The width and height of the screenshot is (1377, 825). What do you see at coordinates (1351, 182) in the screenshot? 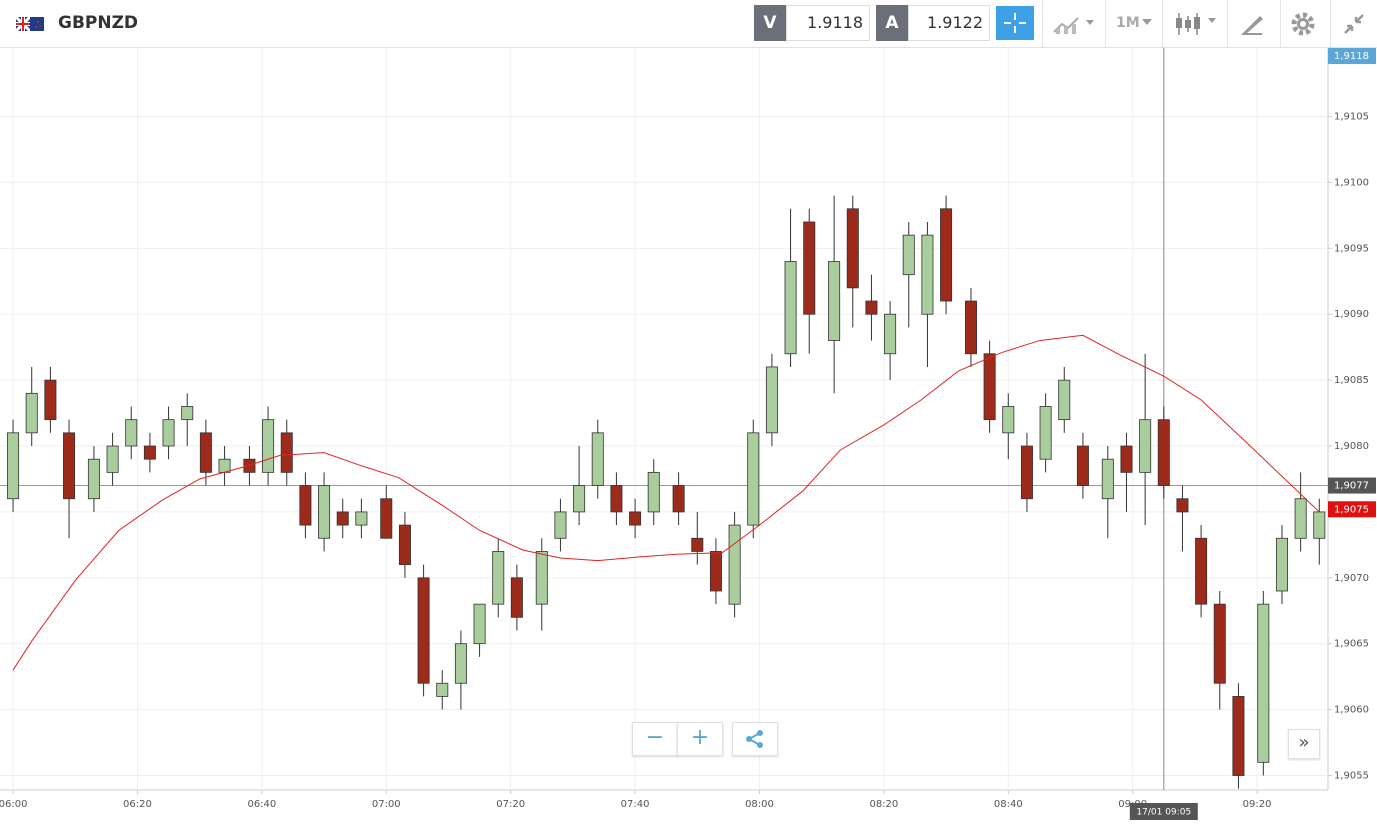
I see `y-tick-label: 1,9100` at bounding box center [1351, 182].